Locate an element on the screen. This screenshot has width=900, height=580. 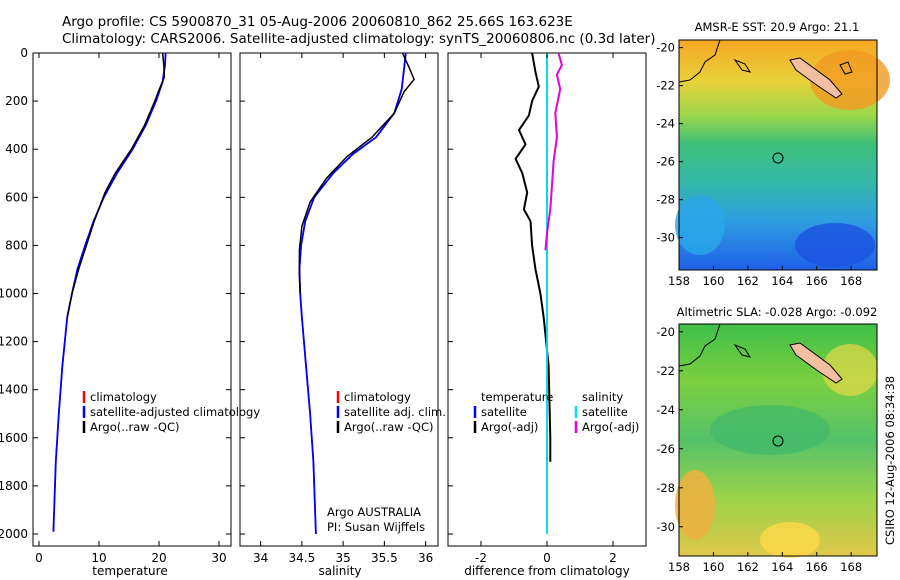
sla-low-patch is located at coordinates (770, 430).